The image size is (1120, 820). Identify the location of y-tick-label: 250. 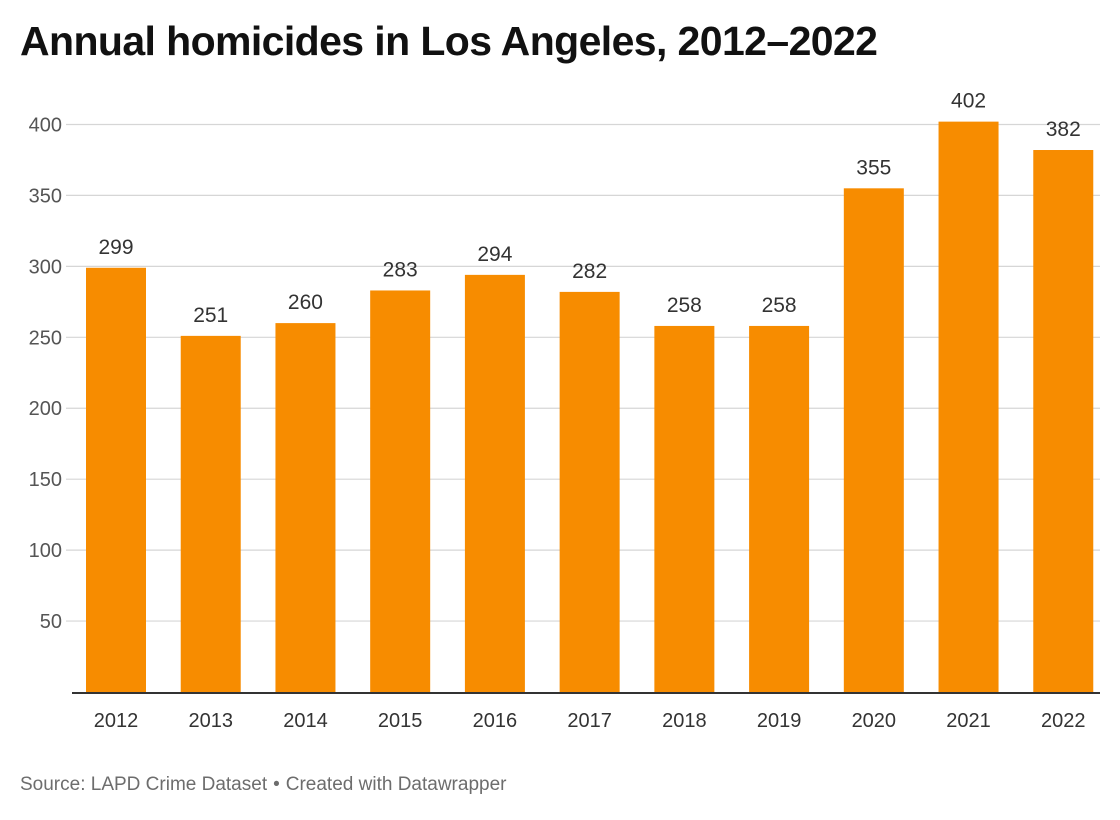
(45, 338).